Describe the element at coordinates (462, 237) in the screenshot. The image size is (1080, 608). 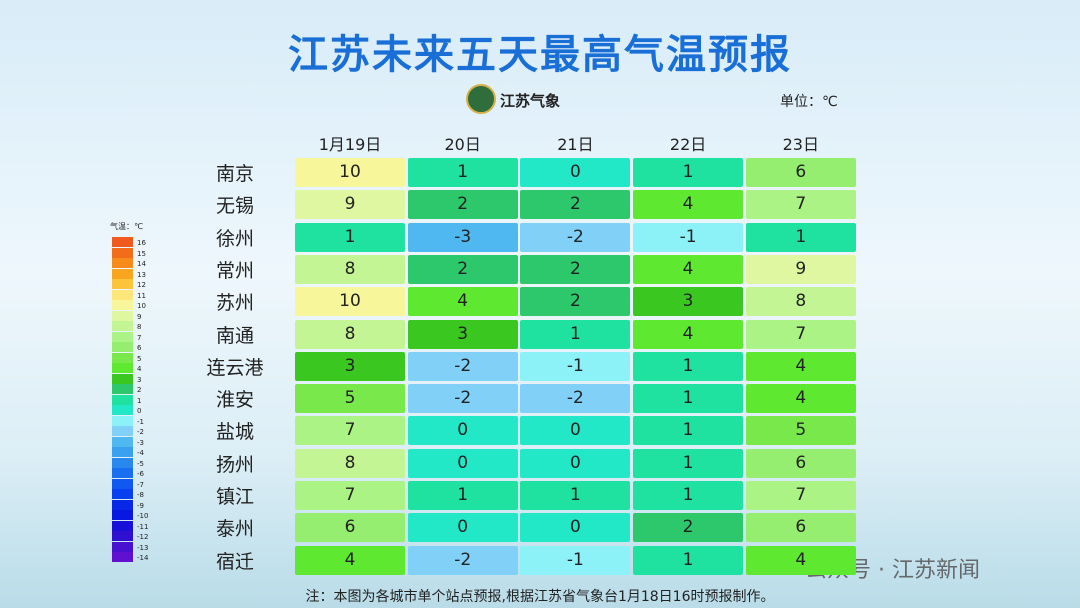
I see `temperature-cell: -3` at that location.